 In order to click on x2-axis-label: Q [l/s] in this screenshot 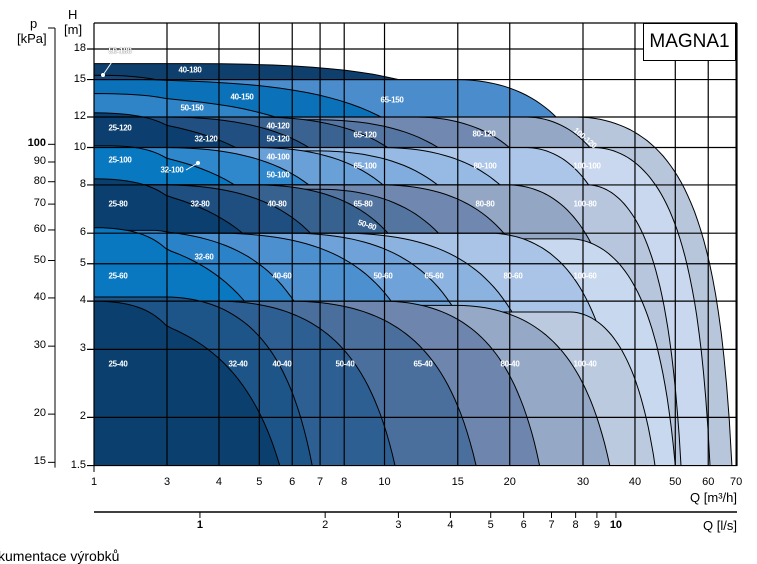, I will do `click(720, 525)`.